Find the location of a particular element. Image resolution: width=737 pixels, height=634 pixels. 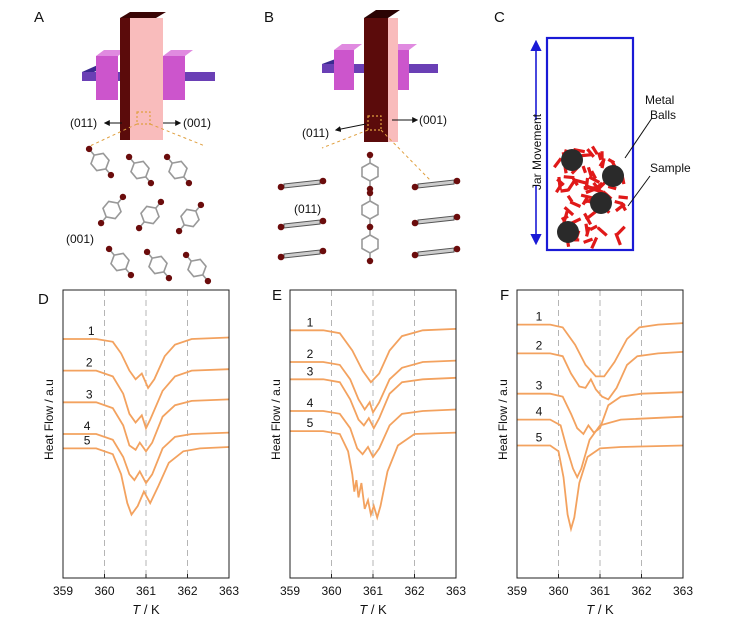

panel-b: B (011) (001) is located at coordinates (362, 137).